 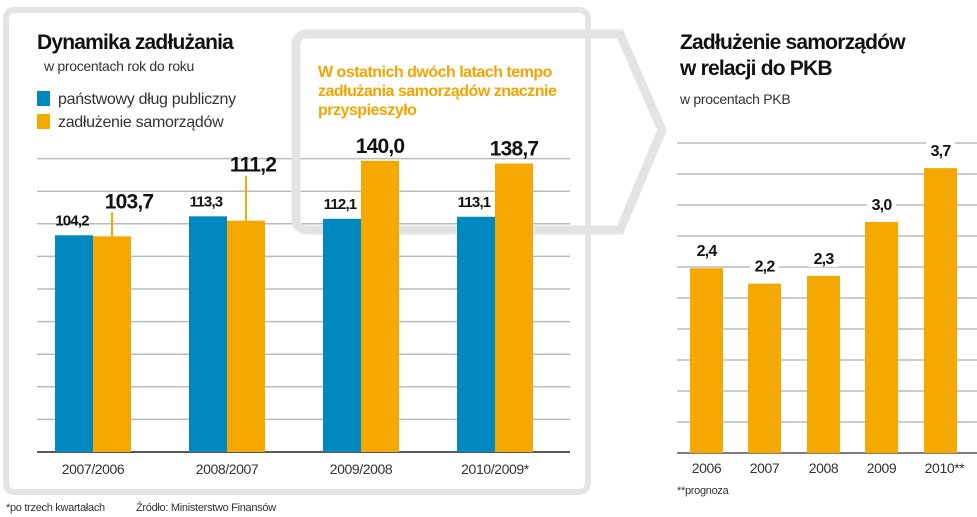 I want to click on x-tick-label: 2006, so click(x=707, y=468).